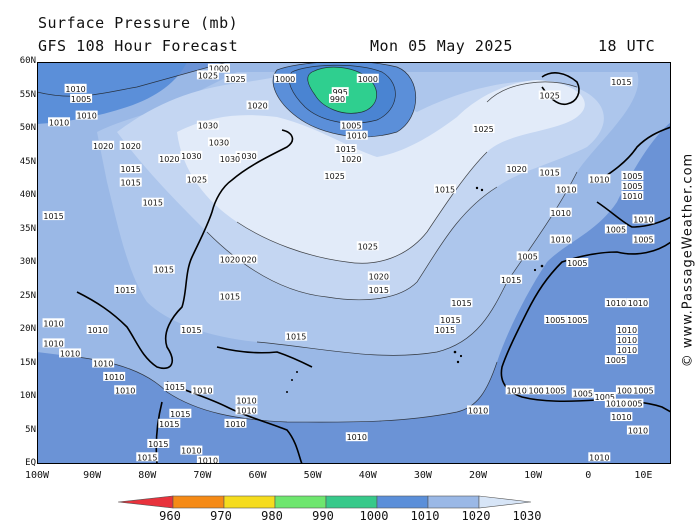 The height and width of the screenshot is (525, 700). I want to click on longitude-label: 0, so click(588, 475).